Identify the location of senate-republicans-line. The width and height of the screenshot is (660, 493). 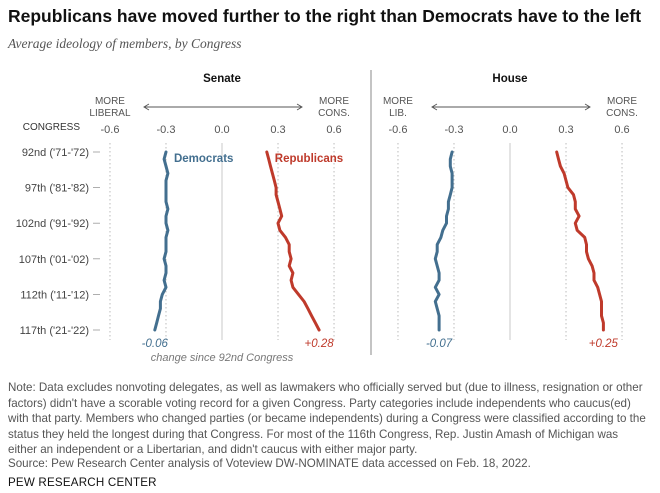
(293, 241).